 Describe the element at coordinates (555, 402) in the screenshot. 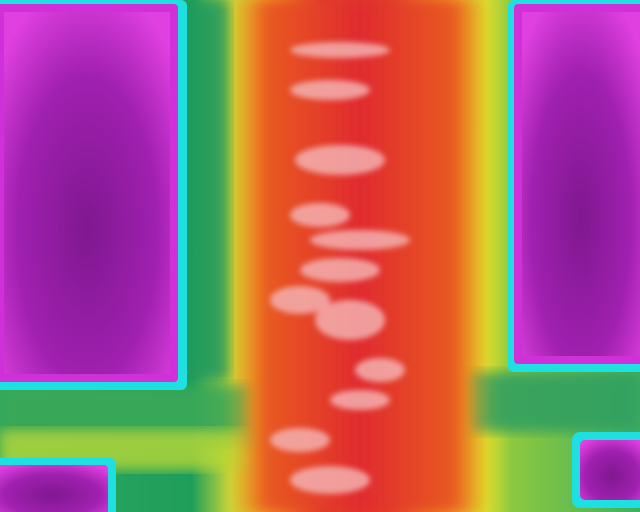

I see `sill-right` at that location.